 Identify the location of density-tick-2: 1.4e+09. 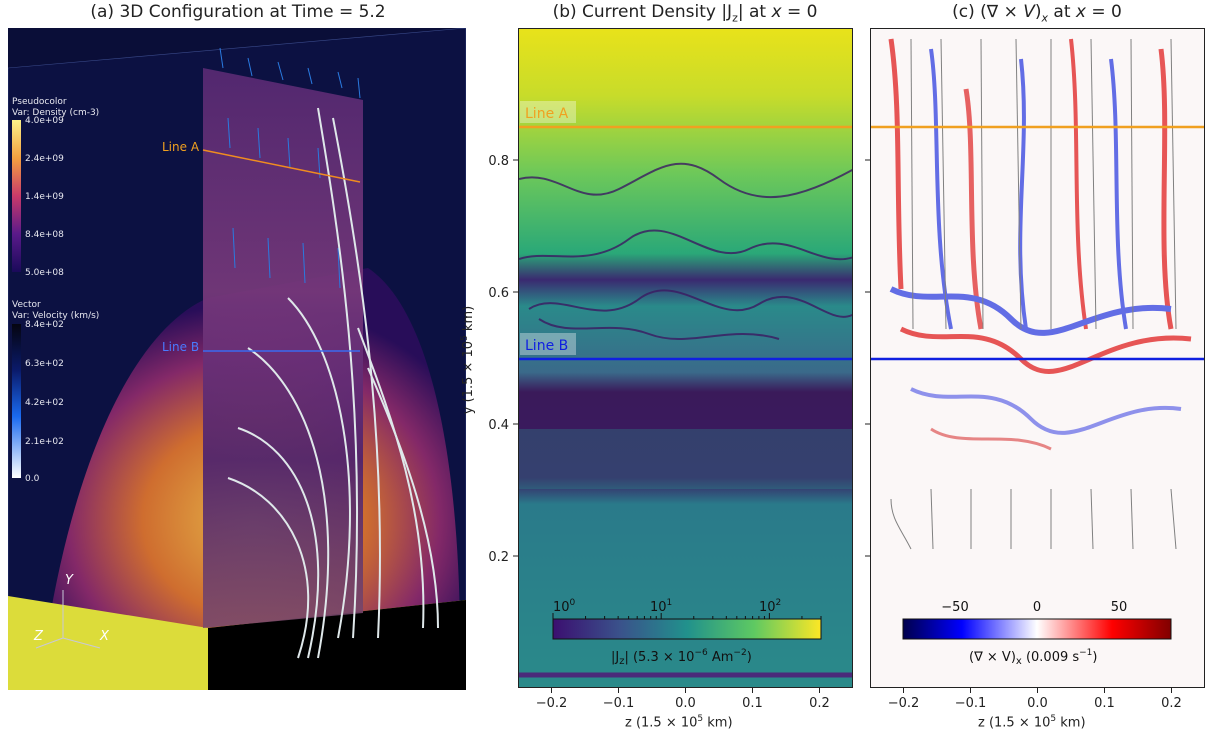
(44, 197).